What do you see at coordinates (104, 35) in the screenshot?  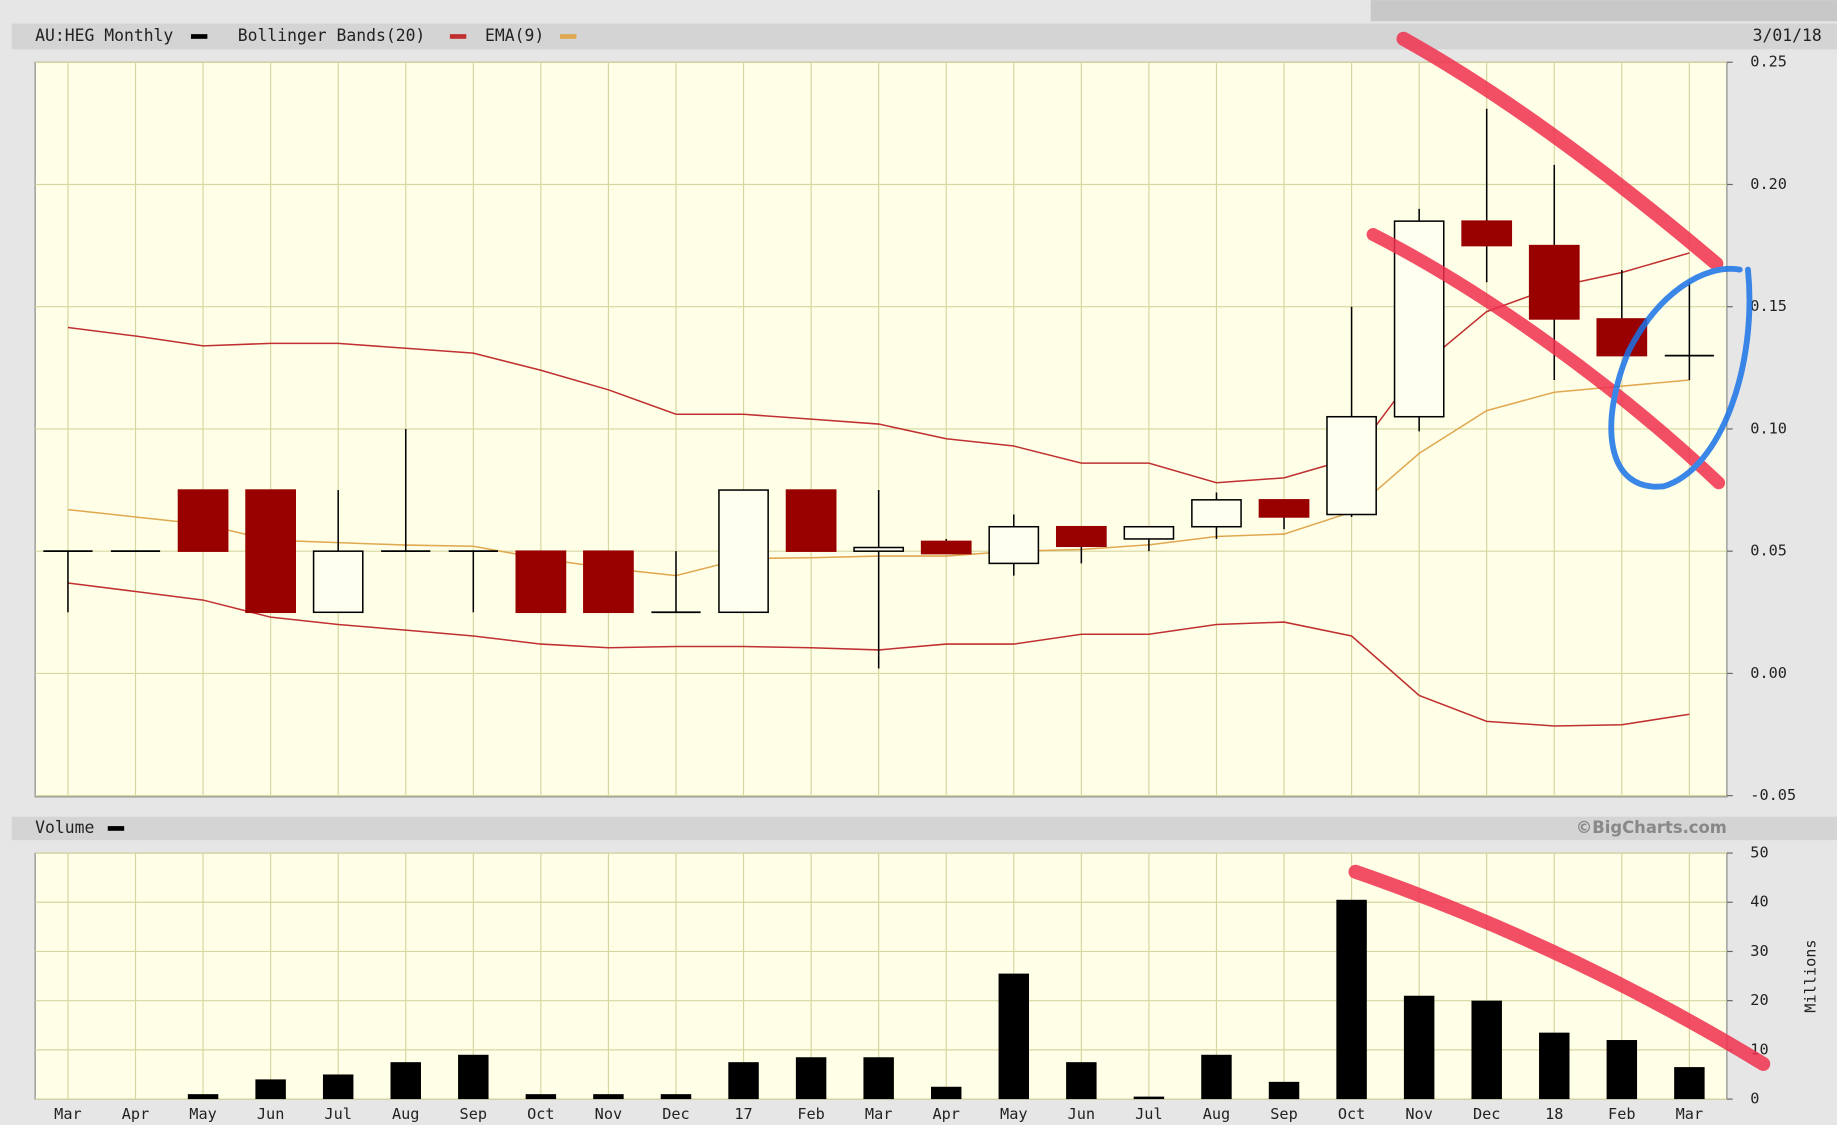 I see `legend-title: AU:HEG Monthly` at bounding box center [104, 35].